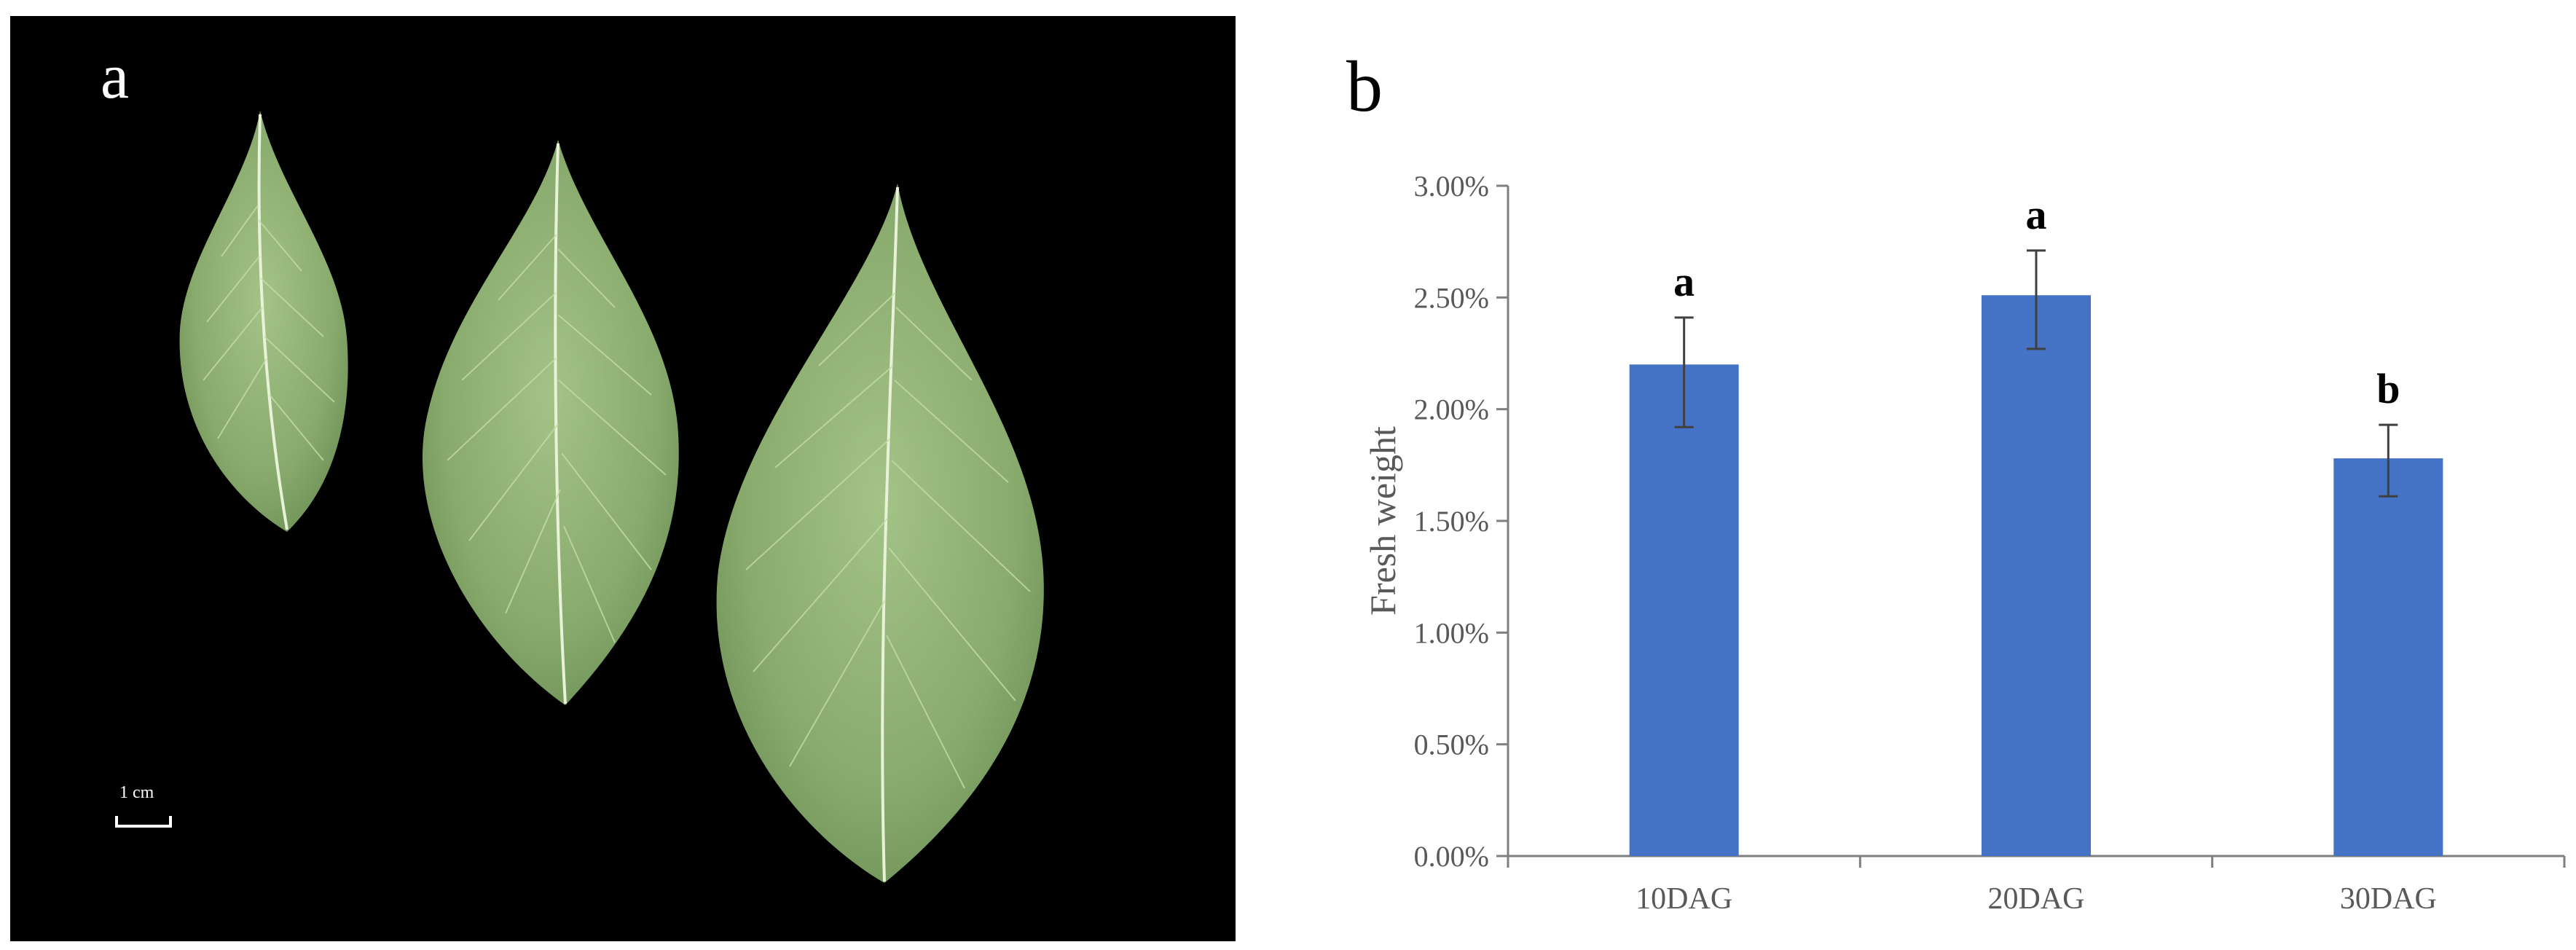 The image size is (2576, 950). What do you see at coordinates (1451, 297) in the screenshot?
I see `y-tick-label: 2.50%` at bounding box center [1451, 297].